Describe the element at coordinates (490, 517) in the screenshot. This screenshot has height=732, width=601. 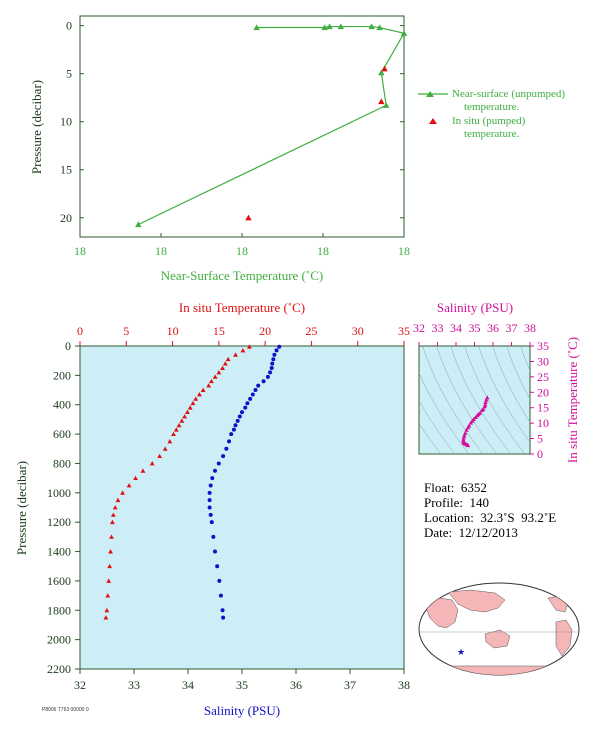
I see `float-location: Location: 32.3˚S 93.2˚E` at that location.